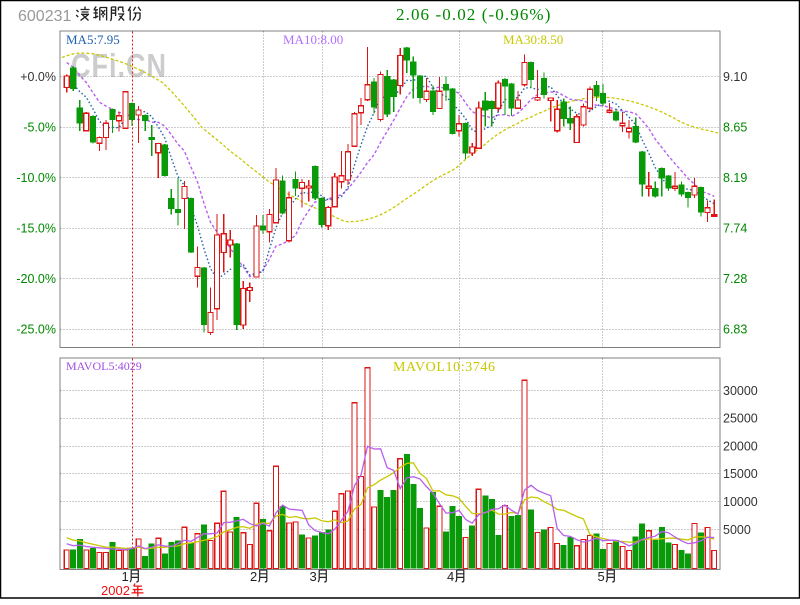  I want to click on svg-text: 2, so click(253, 576).